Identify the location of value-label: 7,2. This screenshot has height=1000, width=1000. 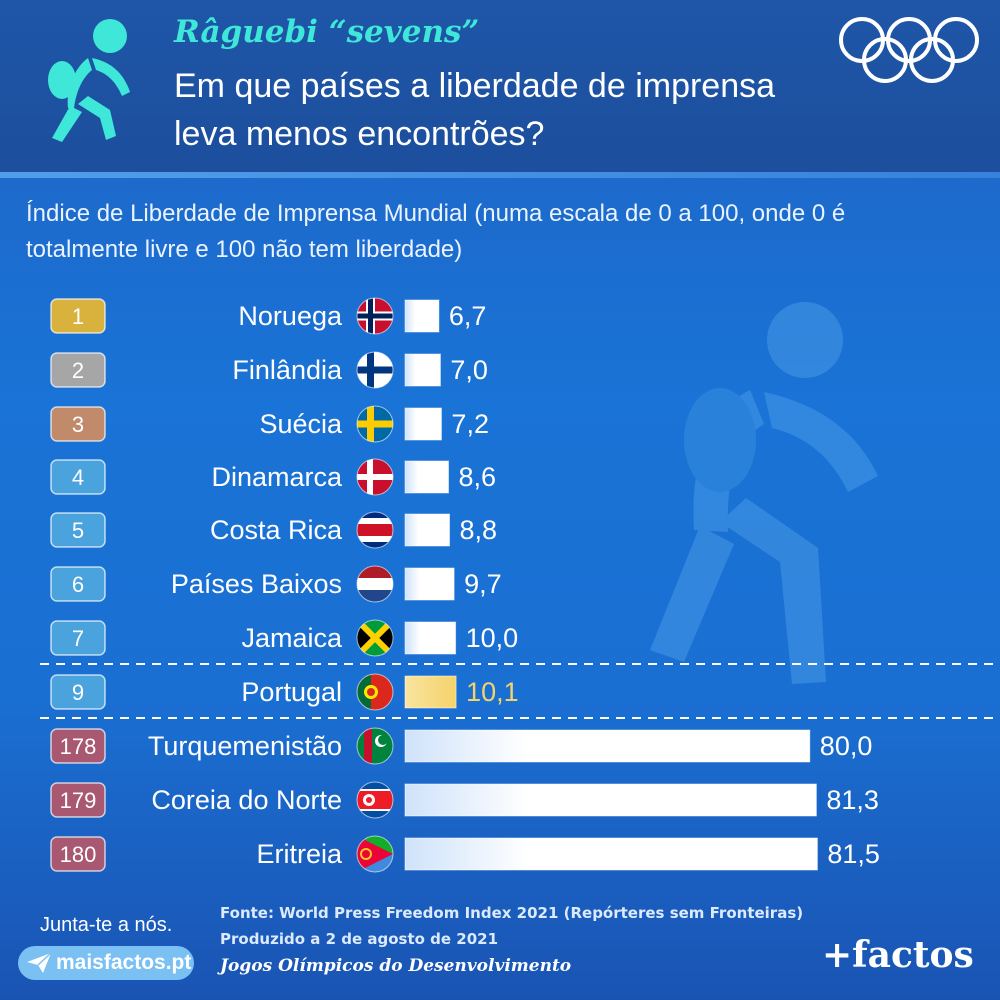
(470, 424).